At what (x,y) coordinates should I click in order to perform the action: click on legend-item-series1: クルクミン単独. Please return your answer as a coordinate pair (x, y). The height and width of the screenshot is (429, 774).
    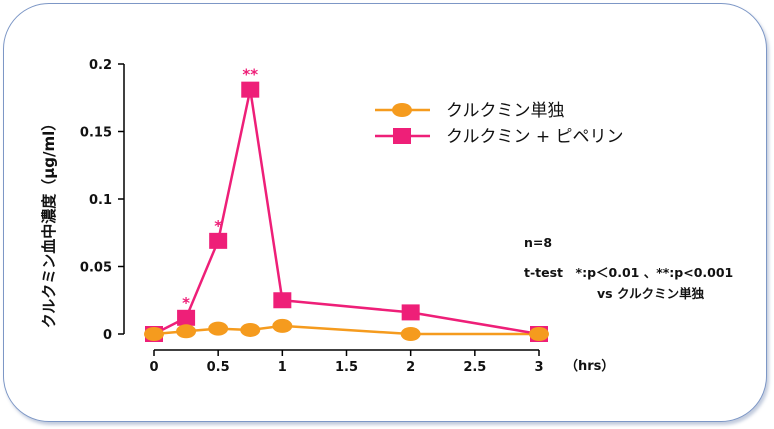
    Looking at the image, I should click on (470, 111).